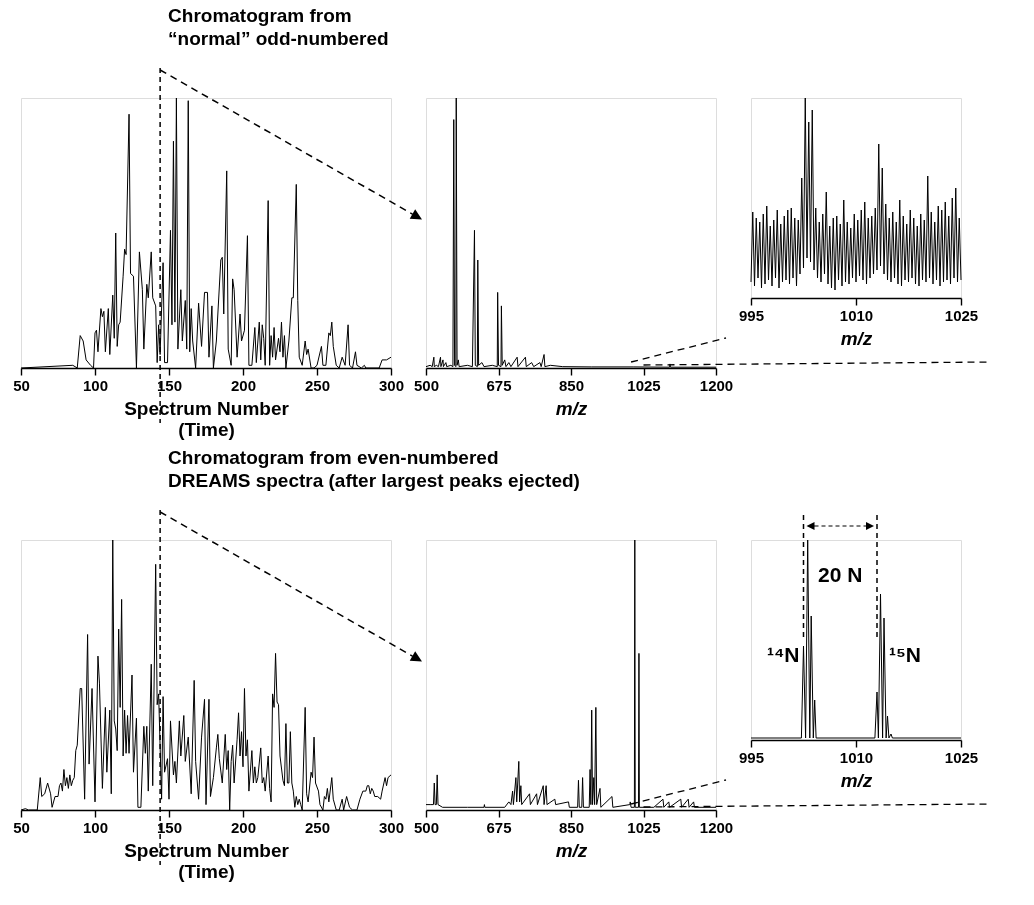 Image resolution: width=1034 pixels, height=905 pixels. I want to click on annotation: ¹⁵N, so click(905, 654).